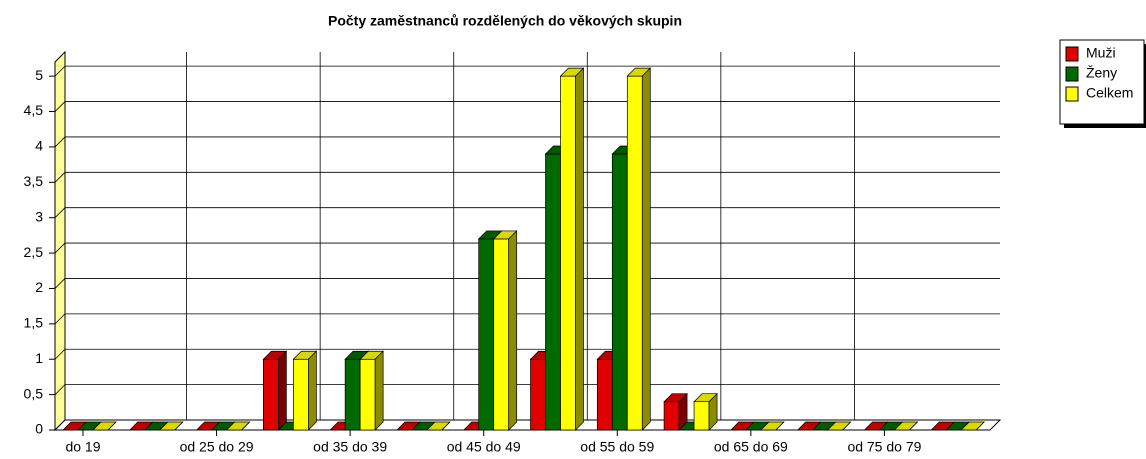 This screenshot has width=1146, height=459. I want to click on x-tick-label: od 45 do 49, so click(484, 447).